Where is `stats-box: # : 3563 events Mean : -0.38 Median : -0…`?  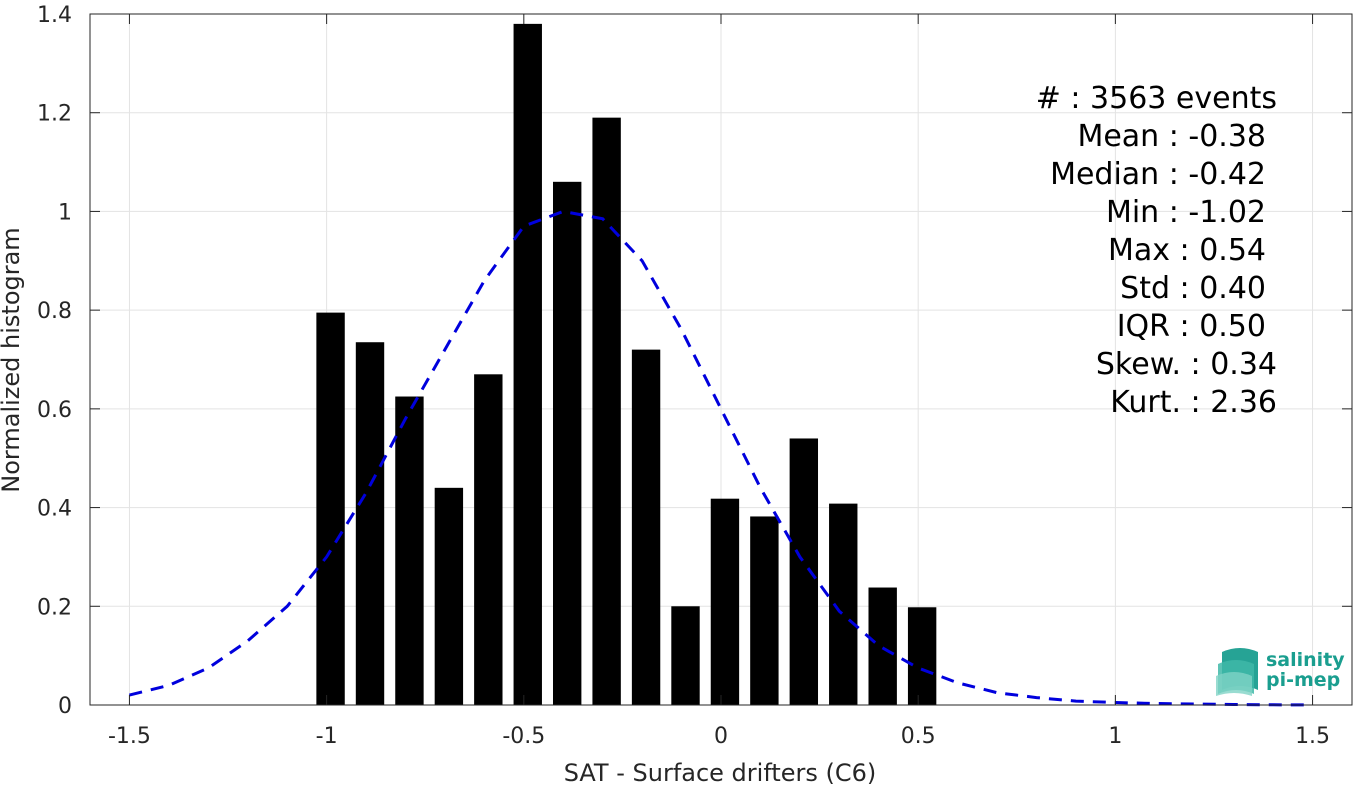 stats-box: # : 3563 events Mean : -0.38 Median : -0… is located at coordinates (1156, 250).